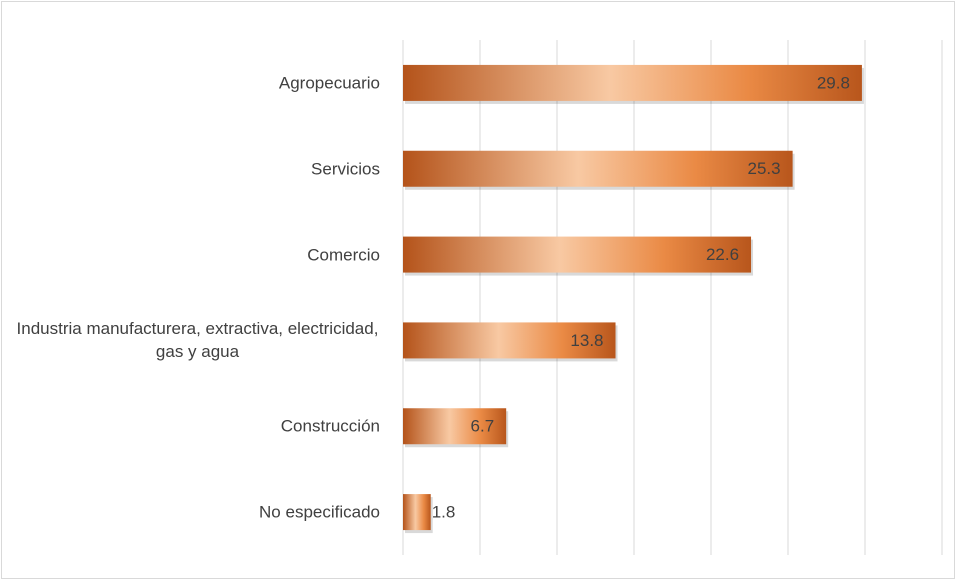 Image resolution: width=956 pixels, height=580 pixels. I want to click on data-label: 13.8, so click(586, 340).